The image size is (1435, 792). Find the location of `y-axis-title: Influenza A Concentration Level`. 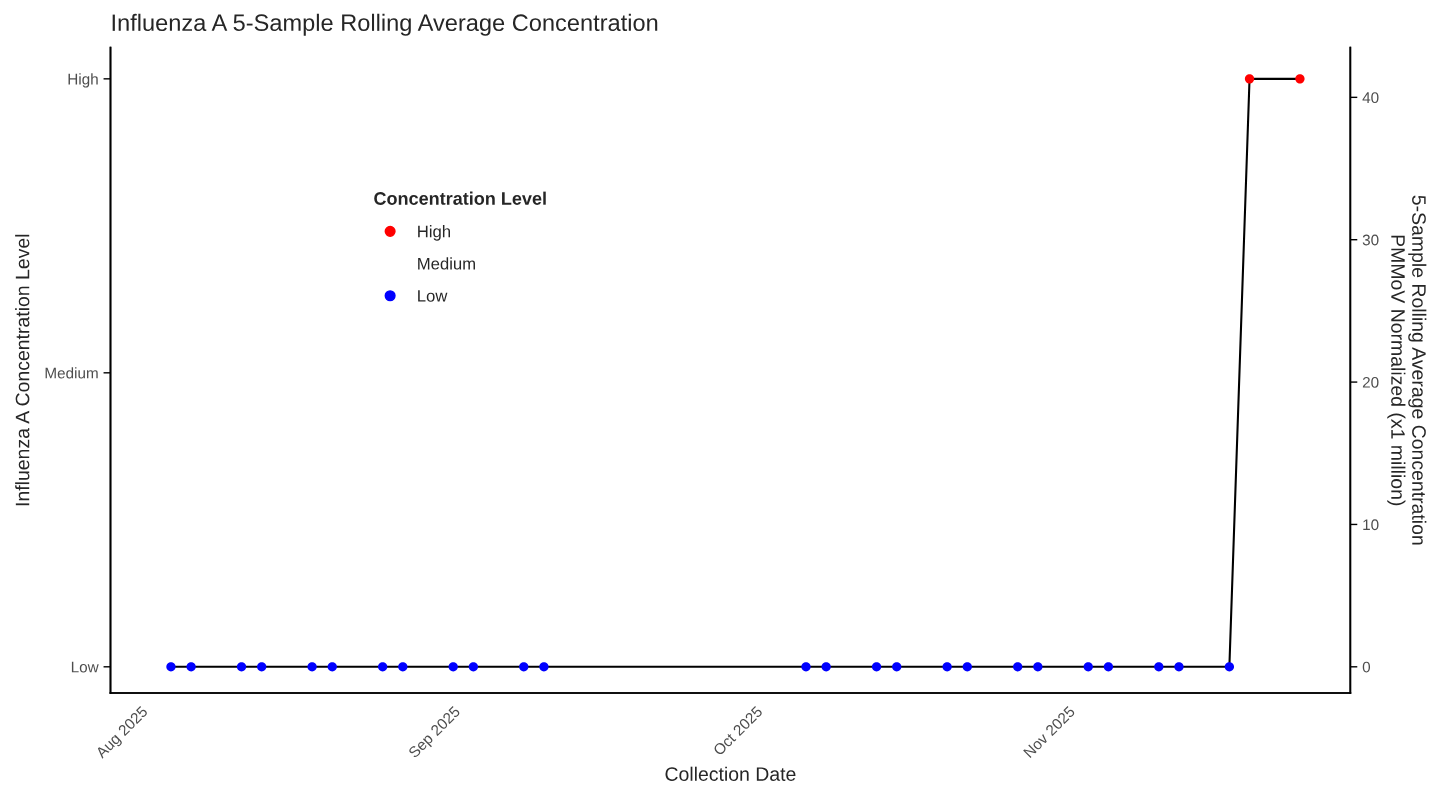

y-axis-title: Influenza A Concentration Level is located at coordinates (22, 370).